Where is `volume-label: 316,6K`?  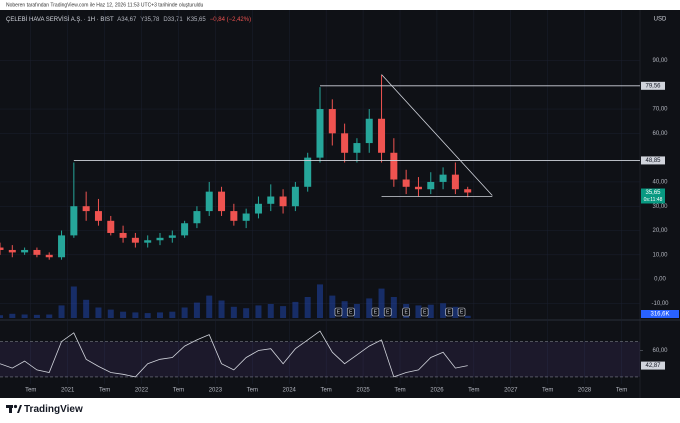 volume-label: 316,6K is located at coordinates (659, 315).